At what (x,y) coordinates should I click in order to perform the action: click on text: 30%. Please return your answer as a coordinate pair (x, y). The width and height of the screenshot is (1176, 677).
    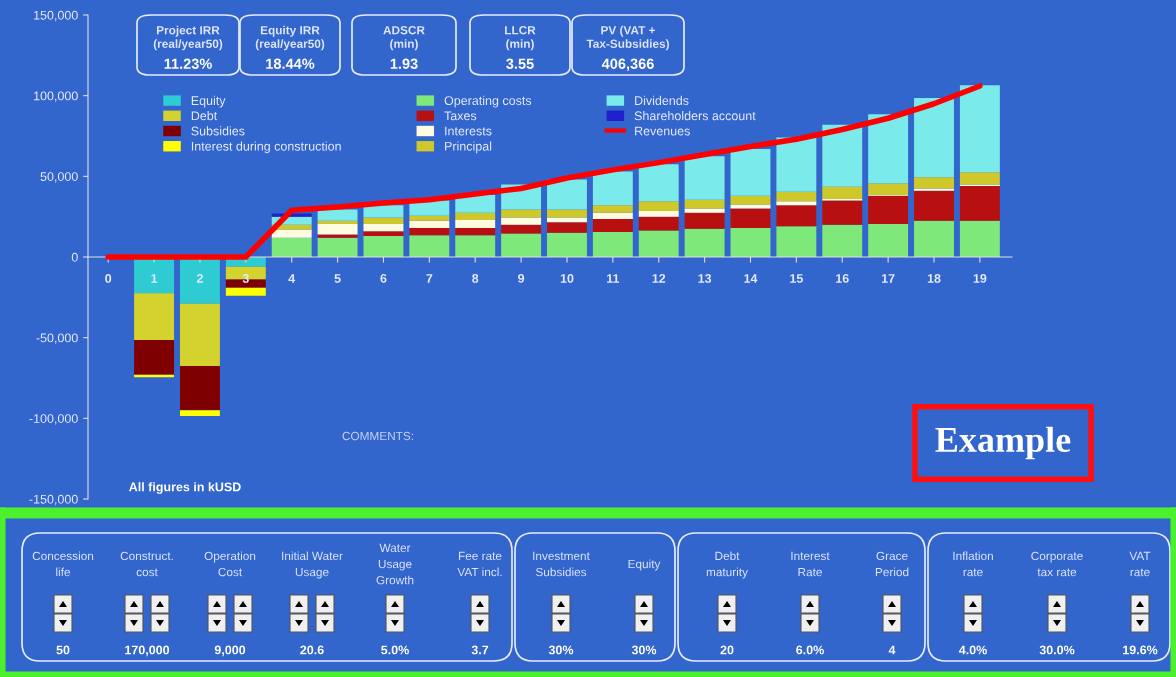
    Looking at the image, I should click on (561, 650).